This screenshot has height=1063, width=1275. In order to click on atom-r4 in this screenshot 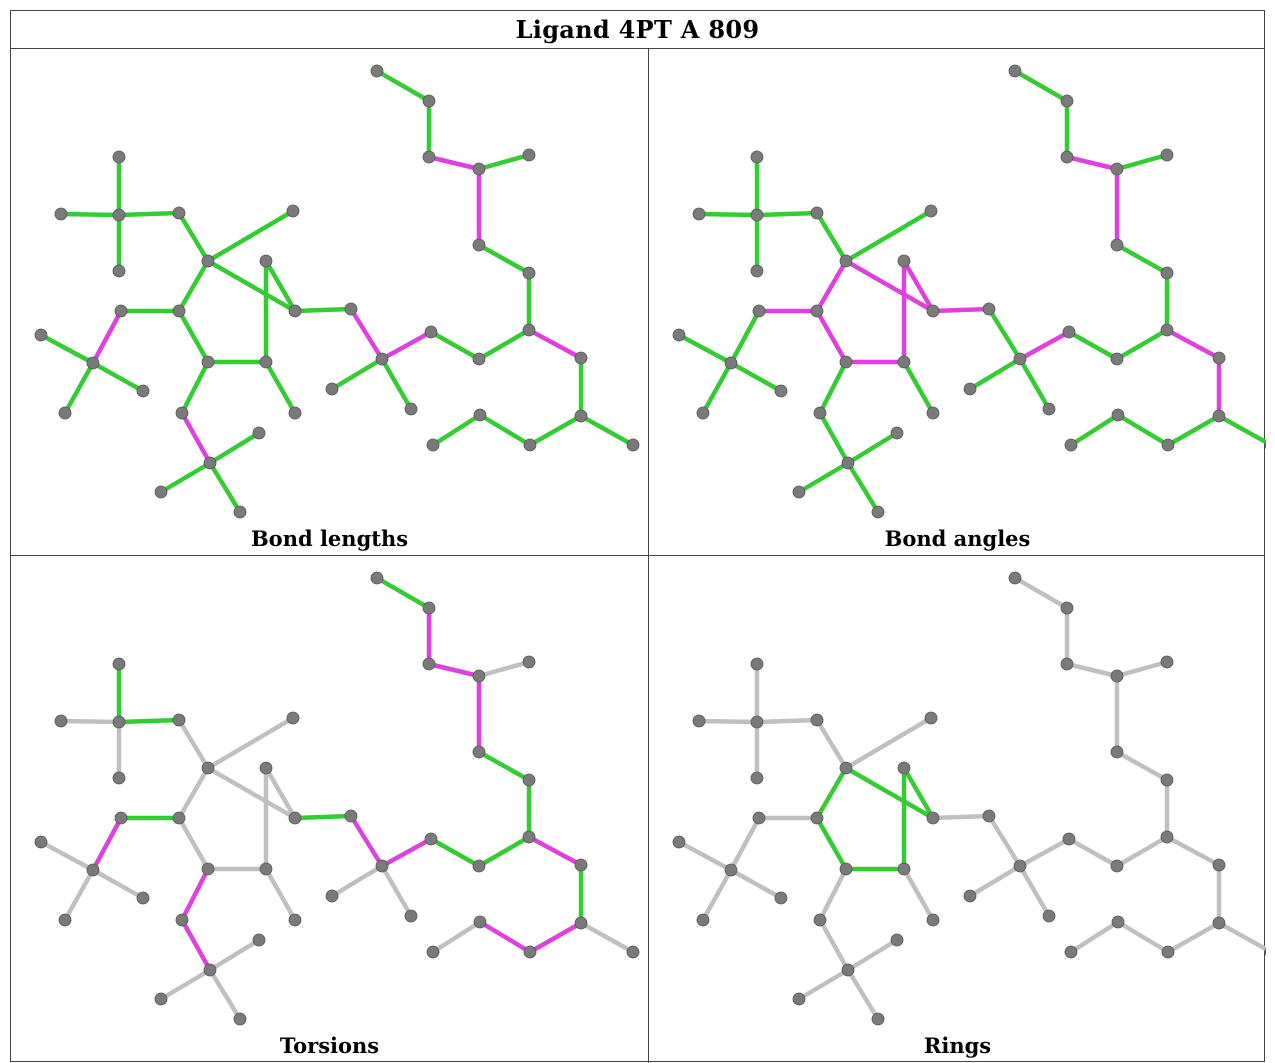, I will do `click(266, 869)`.